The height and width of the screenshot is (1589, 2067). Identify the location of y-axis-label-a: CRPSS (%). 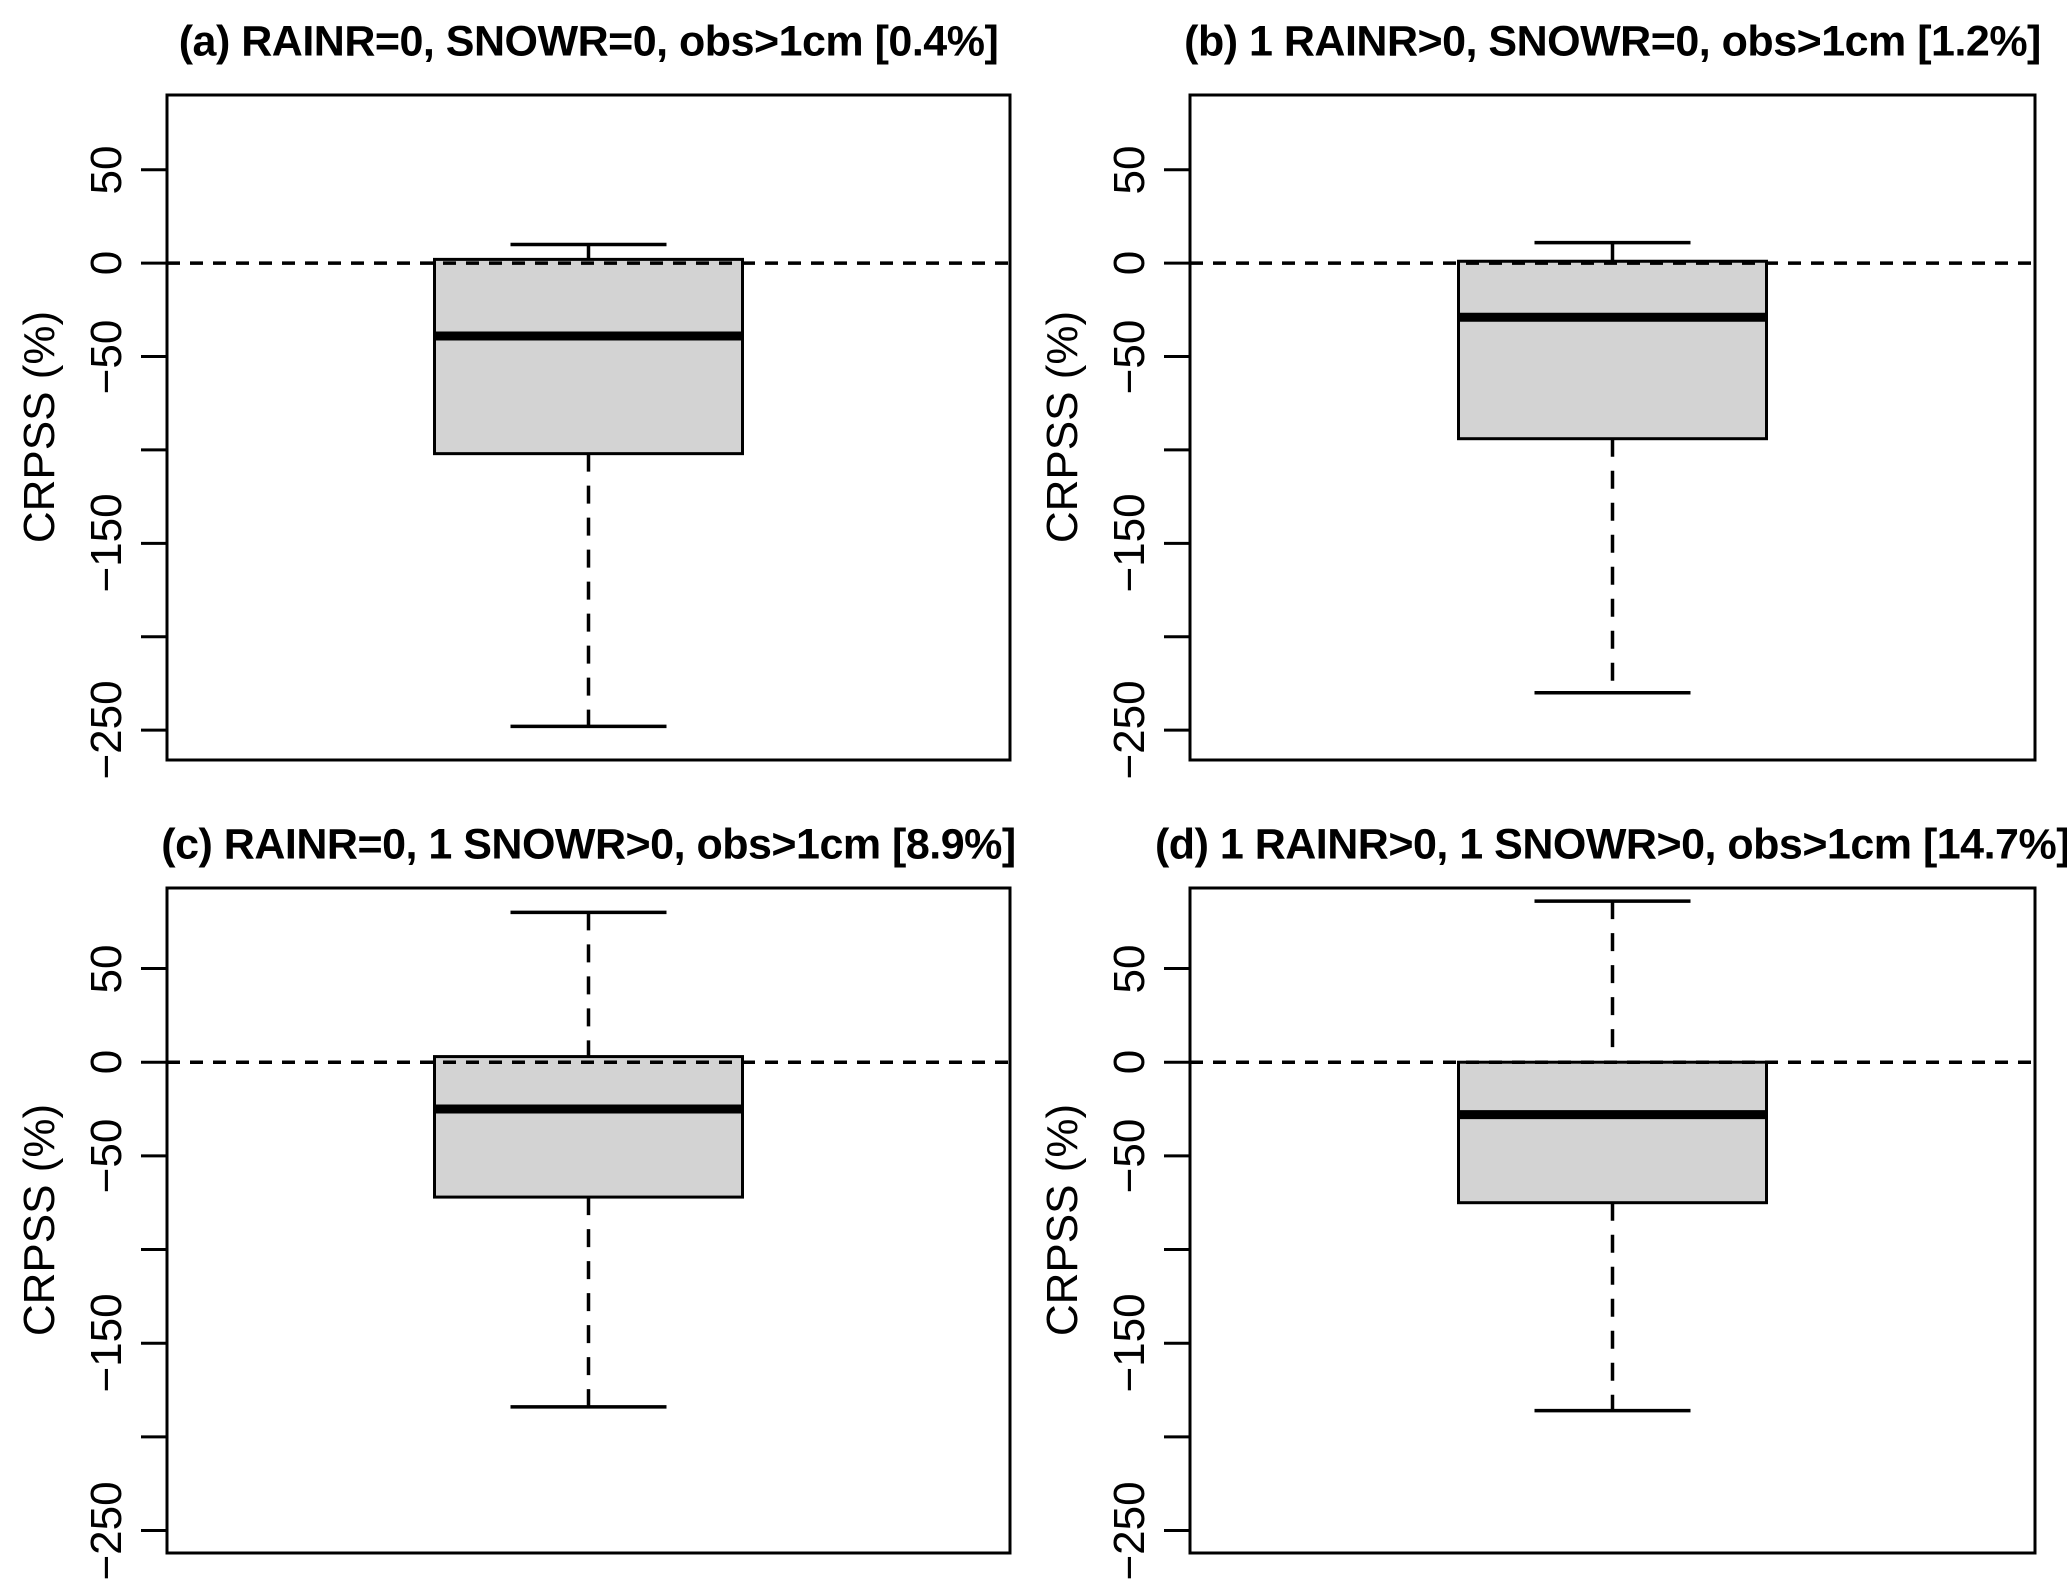
(39, 427).